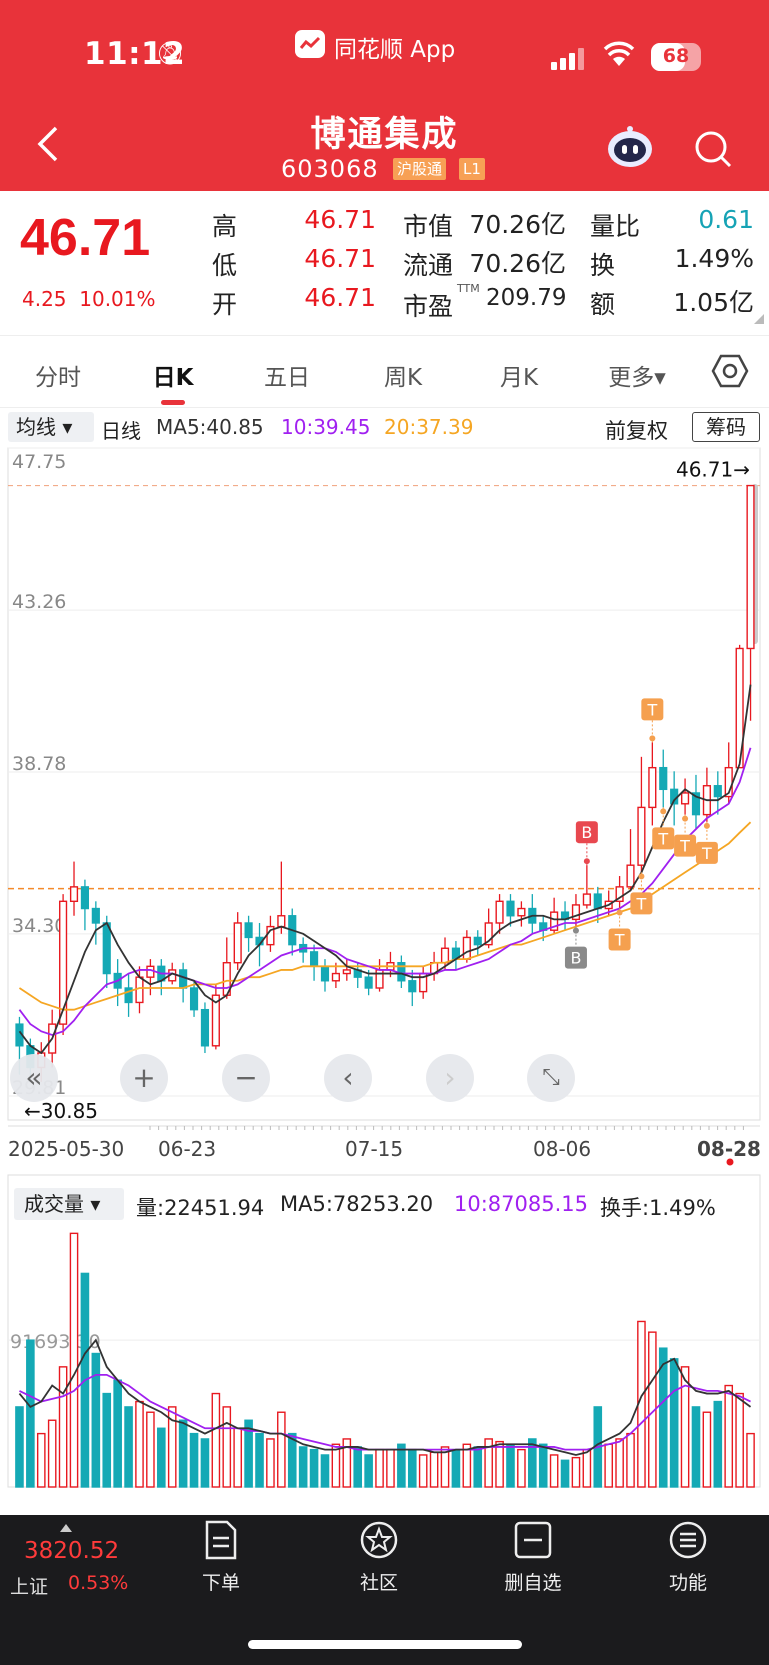 Image resolution: width=769 pixels, height=1665 pixels. Describe the element at coordinates (730, 373) in the screenshot. I see `settings-hexagon-icon` at that location.